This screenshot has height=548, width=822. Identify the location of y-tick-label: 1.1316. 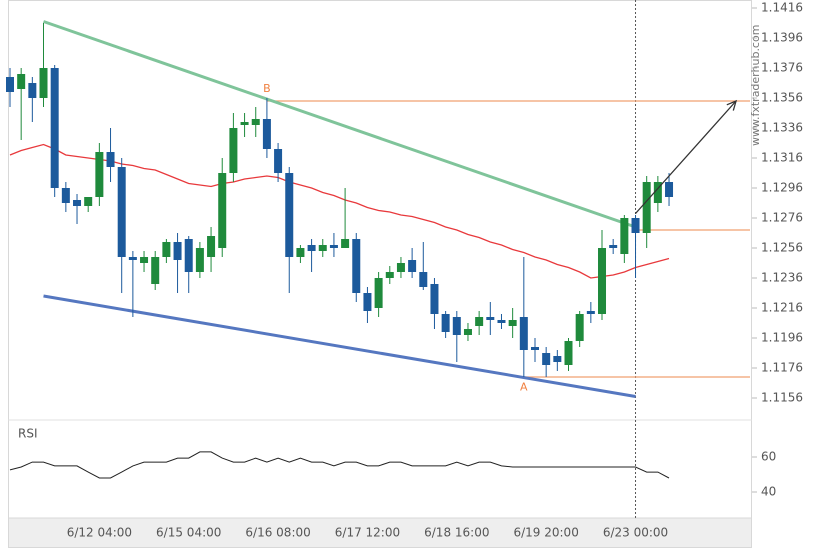
(782, 158).